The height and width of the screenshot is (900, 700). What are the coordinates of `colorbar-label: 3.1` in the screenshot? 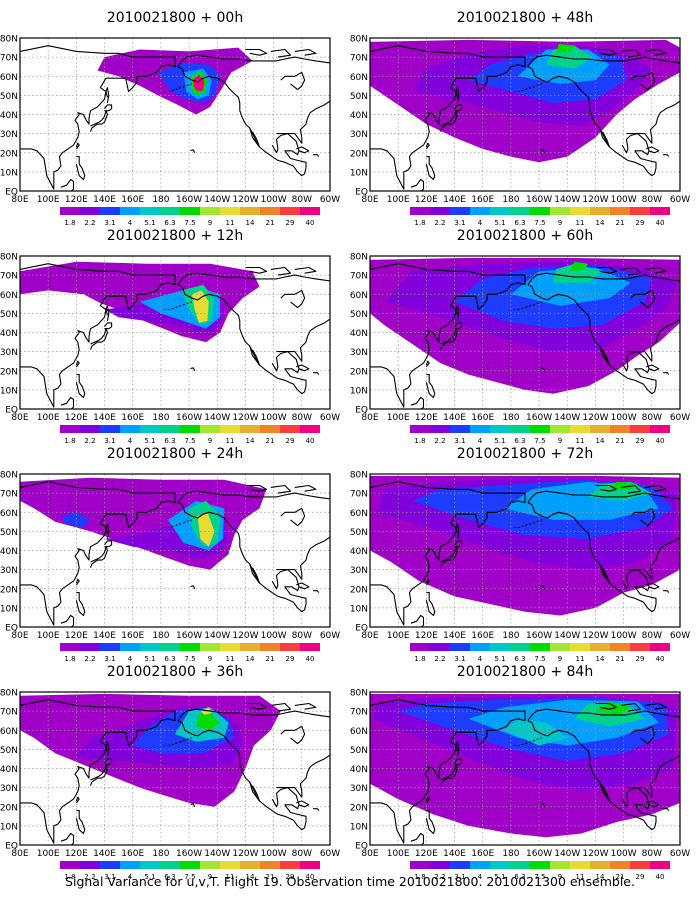 It's located at (109, 877).